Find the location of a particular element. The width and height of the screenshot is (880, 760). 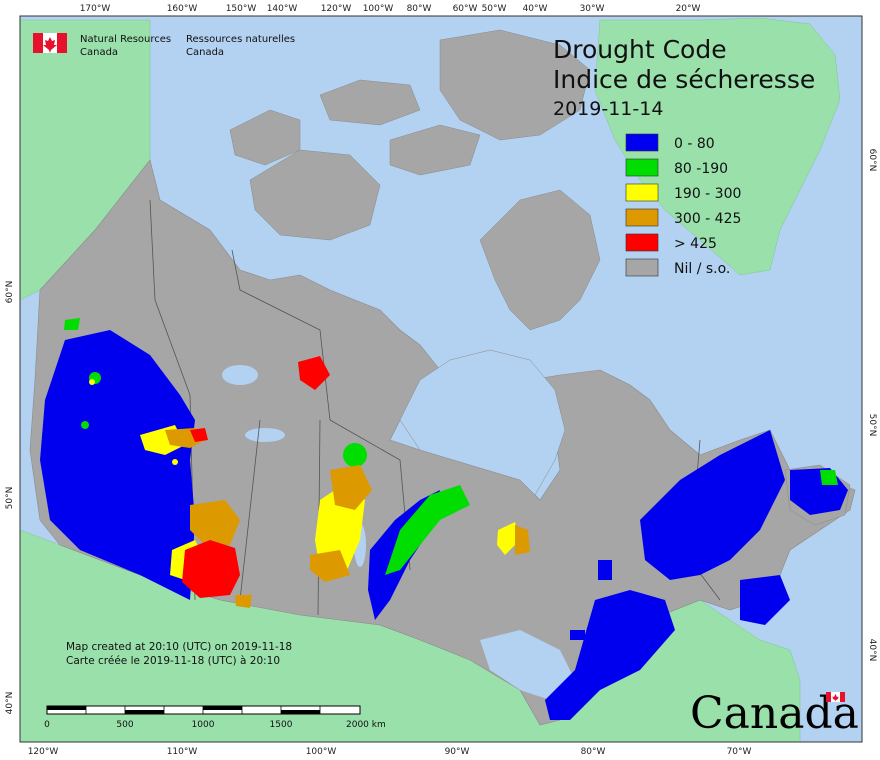

svg-text: 30°W is located at coordinates (592, 9).